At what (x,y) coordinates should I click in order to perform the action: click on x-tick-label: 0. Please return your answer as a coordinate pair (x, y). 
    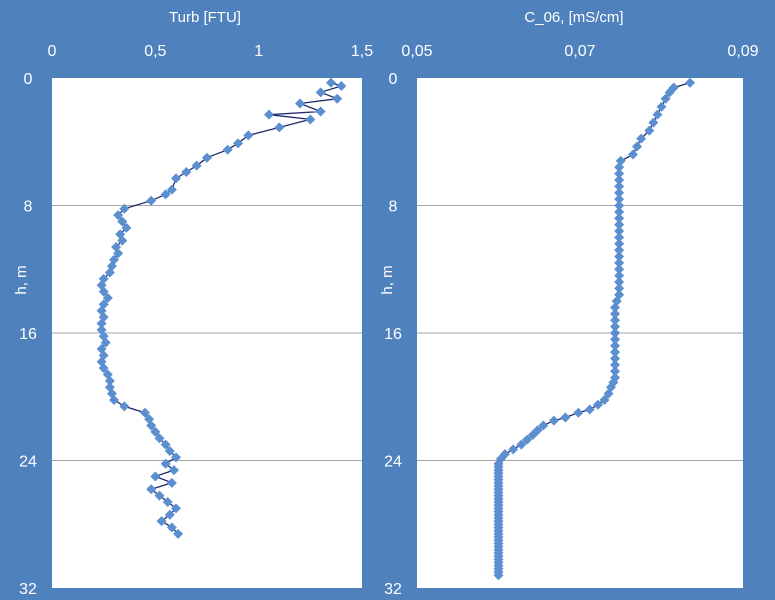
    Looking at the image, I should click on (52, 51).